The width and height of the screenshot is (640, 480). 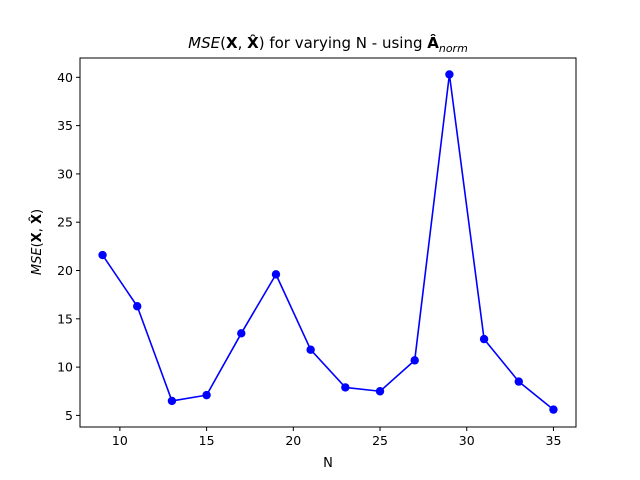 What do you see at coordinates (223, 43) in the screenshot?
I see `title-open-paren: (` at bounding box center [223, 43].